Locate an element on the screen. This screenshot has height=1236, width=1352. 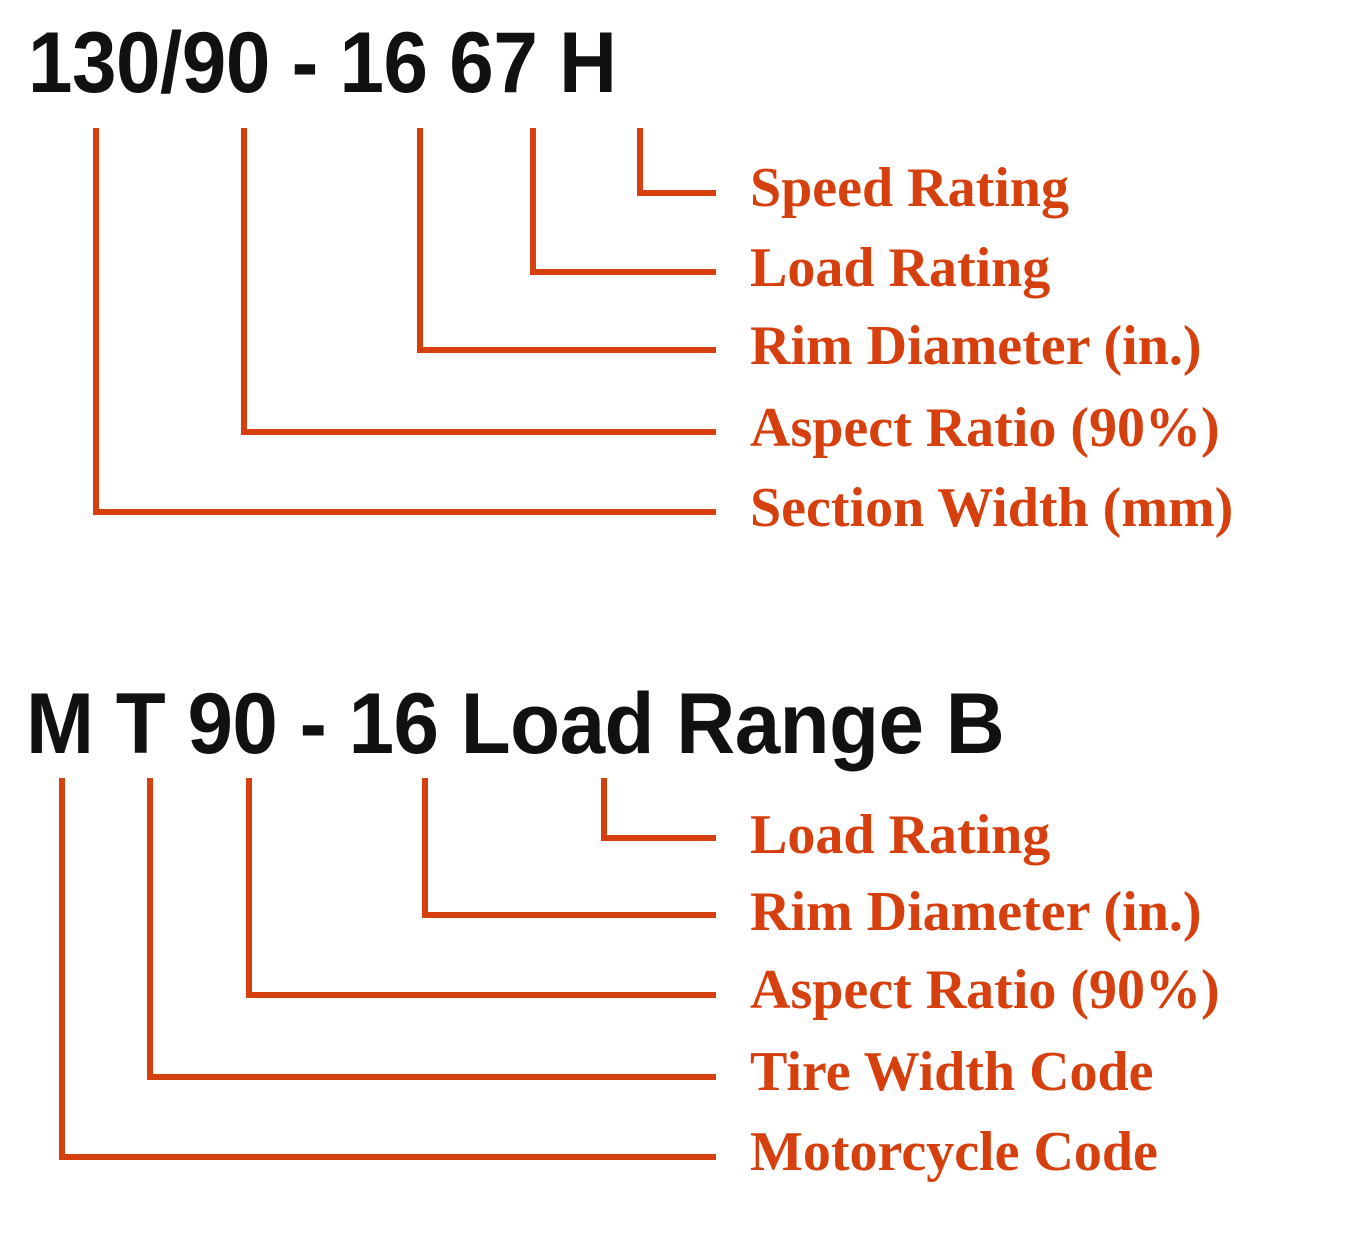
page-title-metric-size: 130/90 - 16 67 H is located at coordinates (322, 63).